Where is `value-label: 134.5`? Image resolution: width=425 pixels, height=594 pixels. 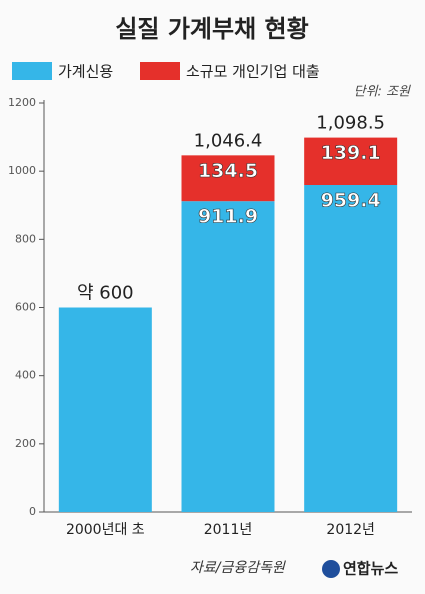
value-label: 134.5 is located at coordinates (228, 171).